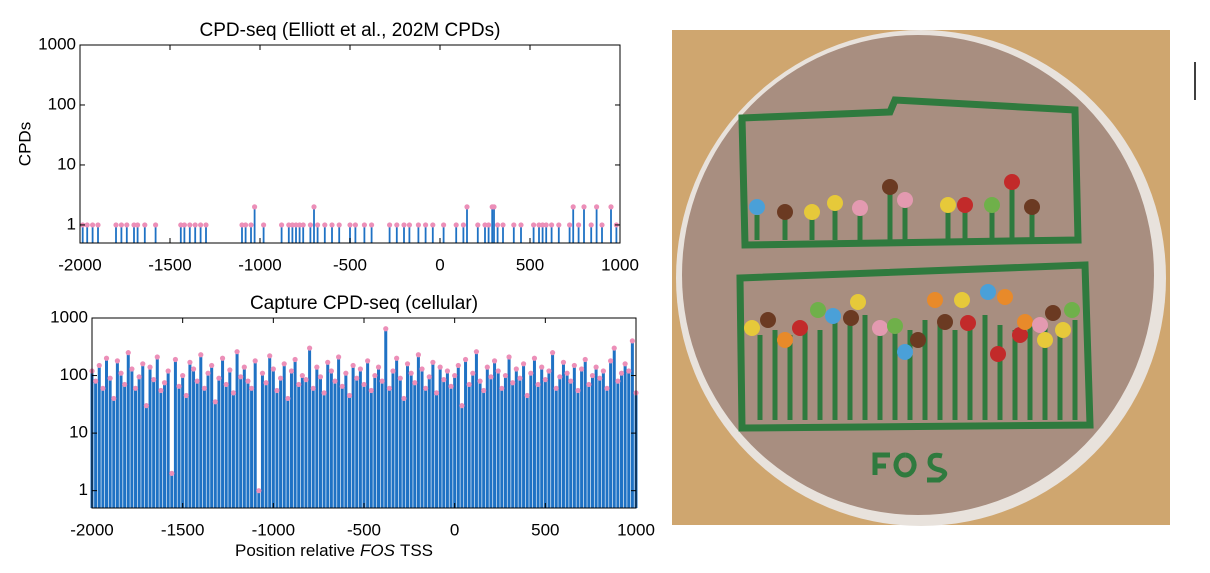  I want to click on x-axis-label-part: TSS, so click(416, 550).